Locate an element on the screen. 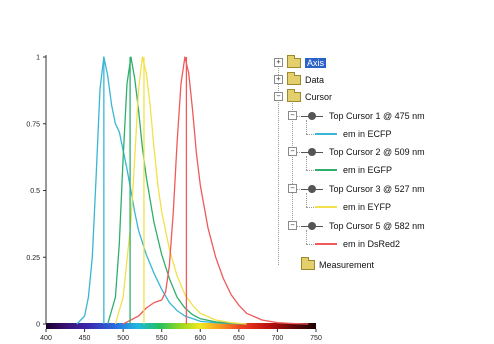 The height and width of the screenshot is (344, 494). tree-item-label: em in DsRed2 is located at coordinates (372, 243).